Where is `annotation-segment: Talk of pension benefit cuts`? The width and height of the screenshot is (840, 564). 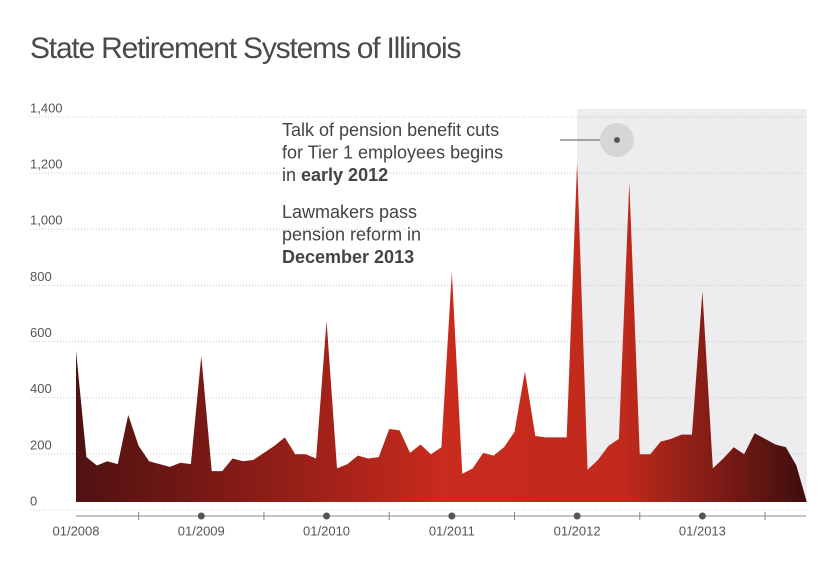
annotation-segment: Talk of pension benefit cuts is located at coordinates (390, 130).